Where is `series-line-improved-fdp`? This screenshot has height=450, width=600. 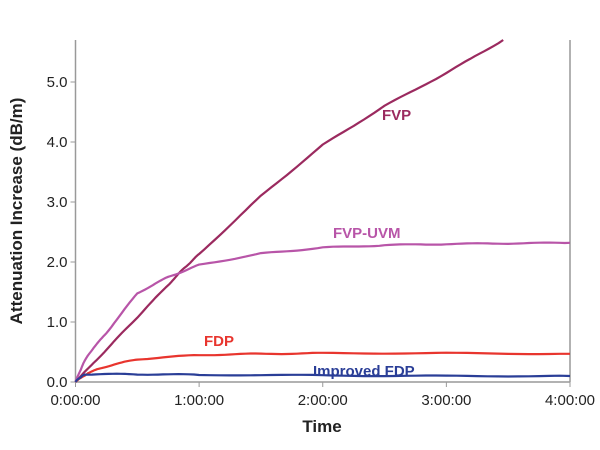
series-line-improved-fdp is located at coordinates (322, 377).